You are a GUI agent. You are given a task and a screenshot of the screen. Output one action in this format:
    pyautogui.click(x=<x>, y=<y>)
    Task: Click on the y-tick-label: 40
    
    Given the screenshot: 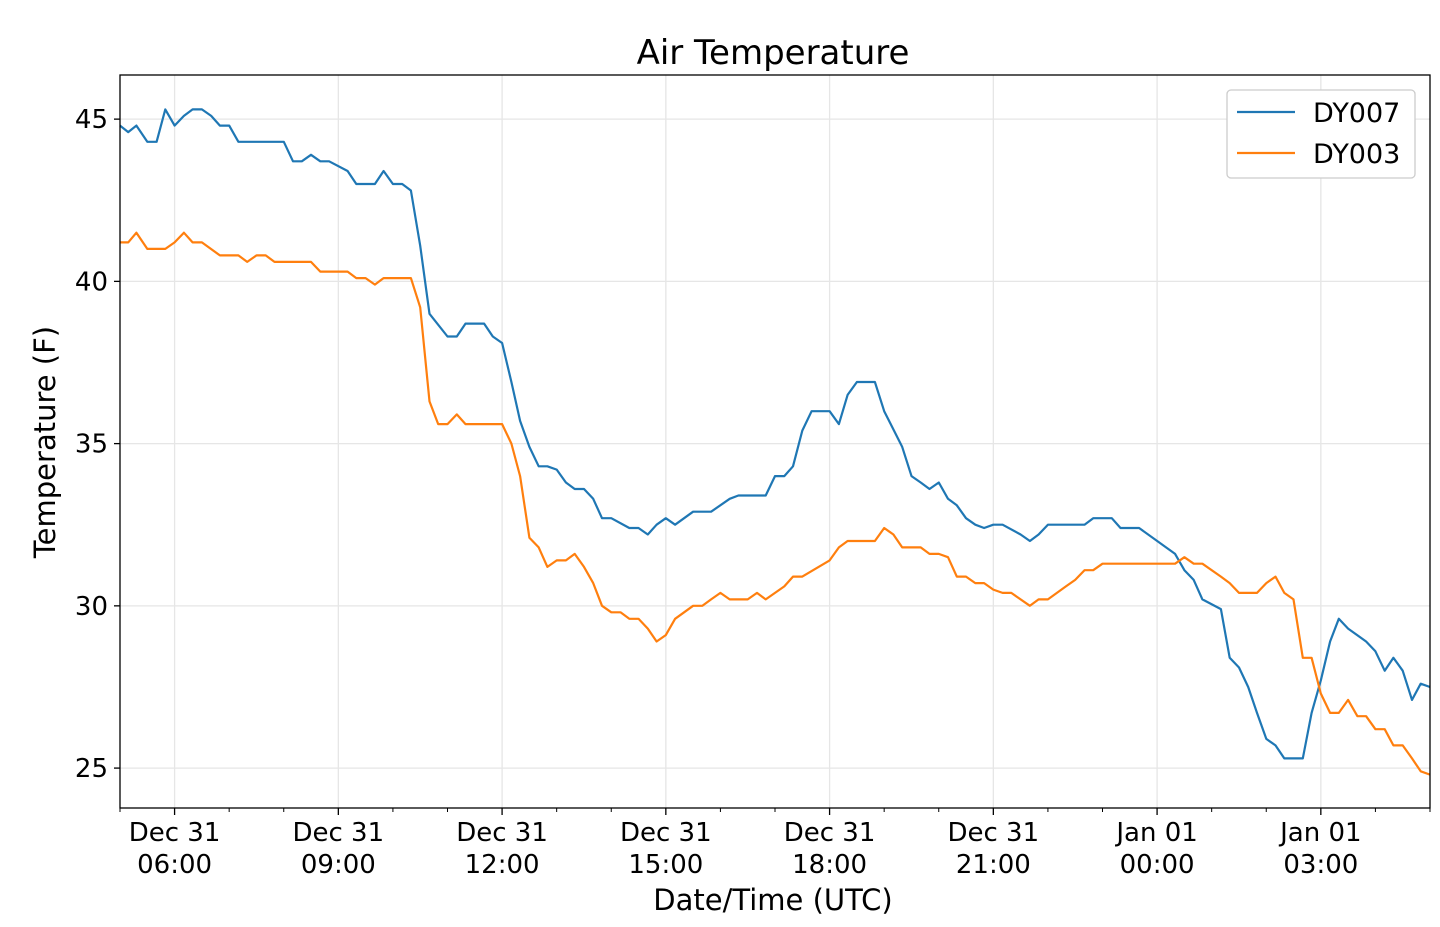 What is the action you would take?
    pyautogui.click(x=91, y=282)
    